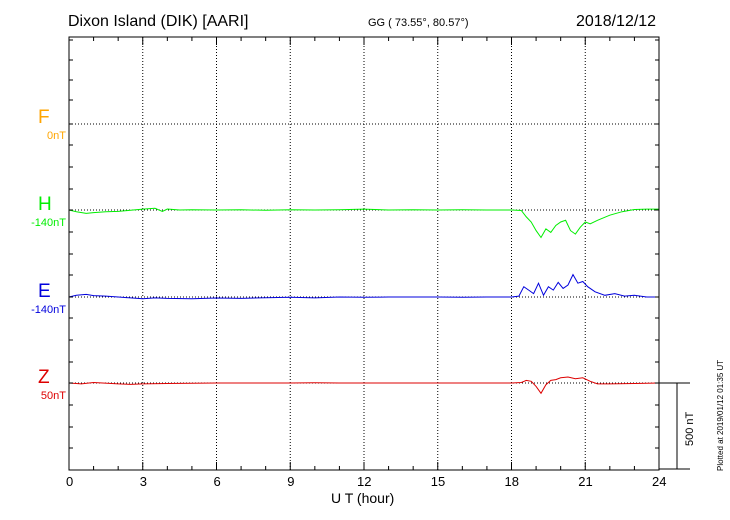 The height and width of the screenshot is (520, 730). Describe the element at coordinates (217, 481) in the screenshot. I see `x-tick-label: 6` at that location.